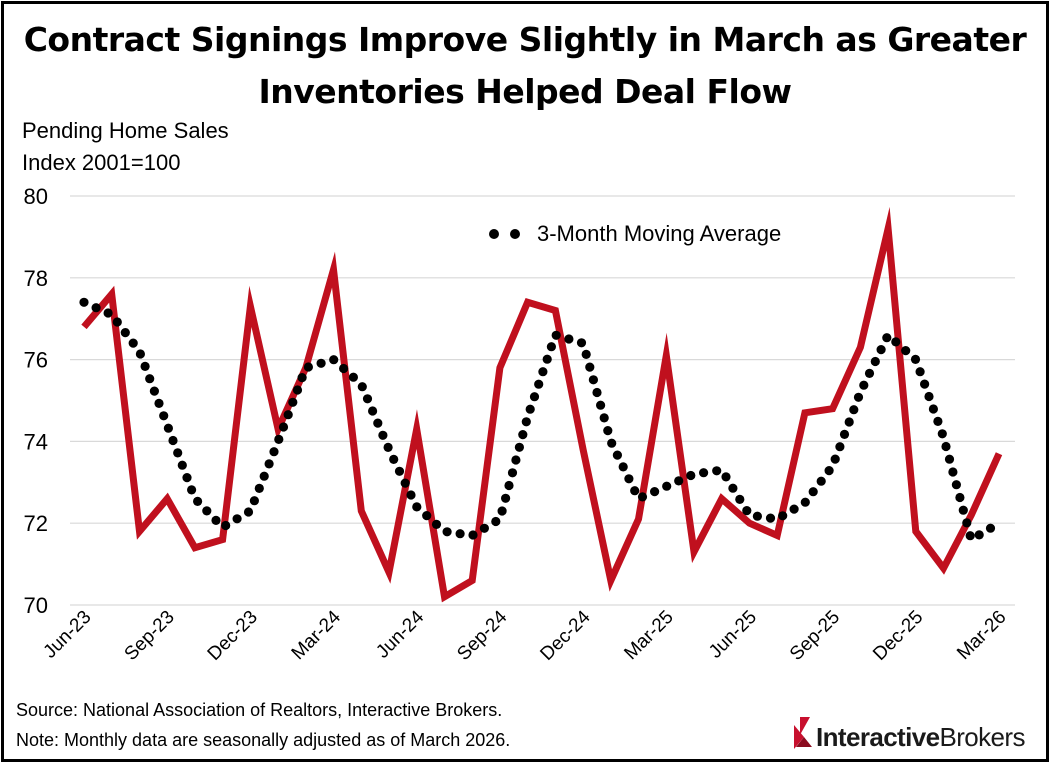 Image resolution: width=1050 pixels, height=763 pixels. I want to click on y-tick-label: 76, so click(36, 360).